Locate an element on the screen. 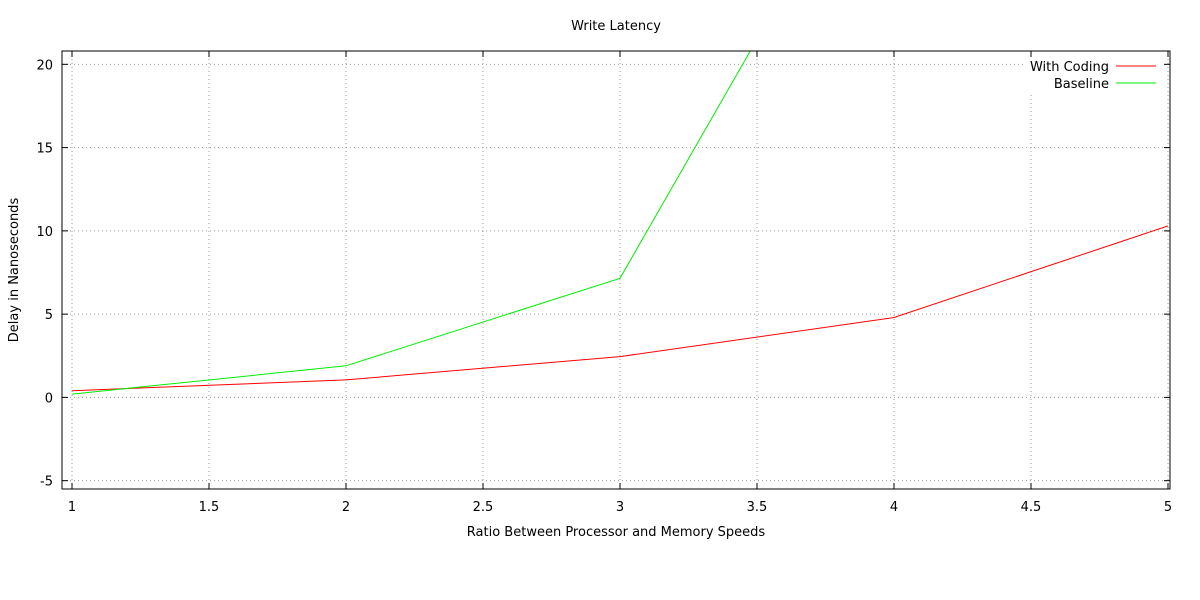 Image resolution: width=1200 pixels, height=600 pixels. x-tick-label: 2.5 is located at coordinates (483, 507).